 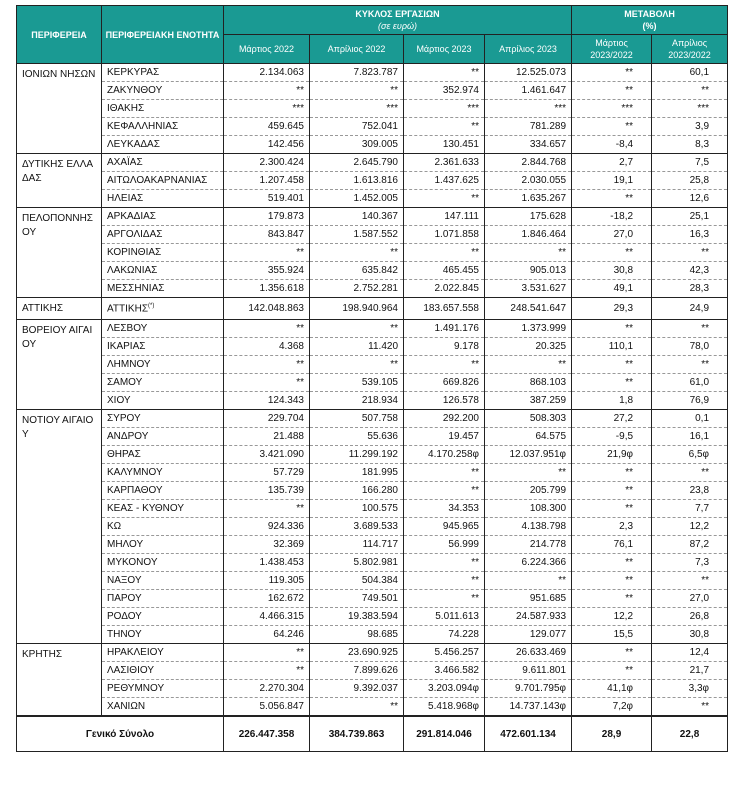 What do you see at coordinates (162, 90) in the screenshot?
I see `unit-cell: ΖΑΚΥΝΘΟΥ` at bounding box center [162, 90].